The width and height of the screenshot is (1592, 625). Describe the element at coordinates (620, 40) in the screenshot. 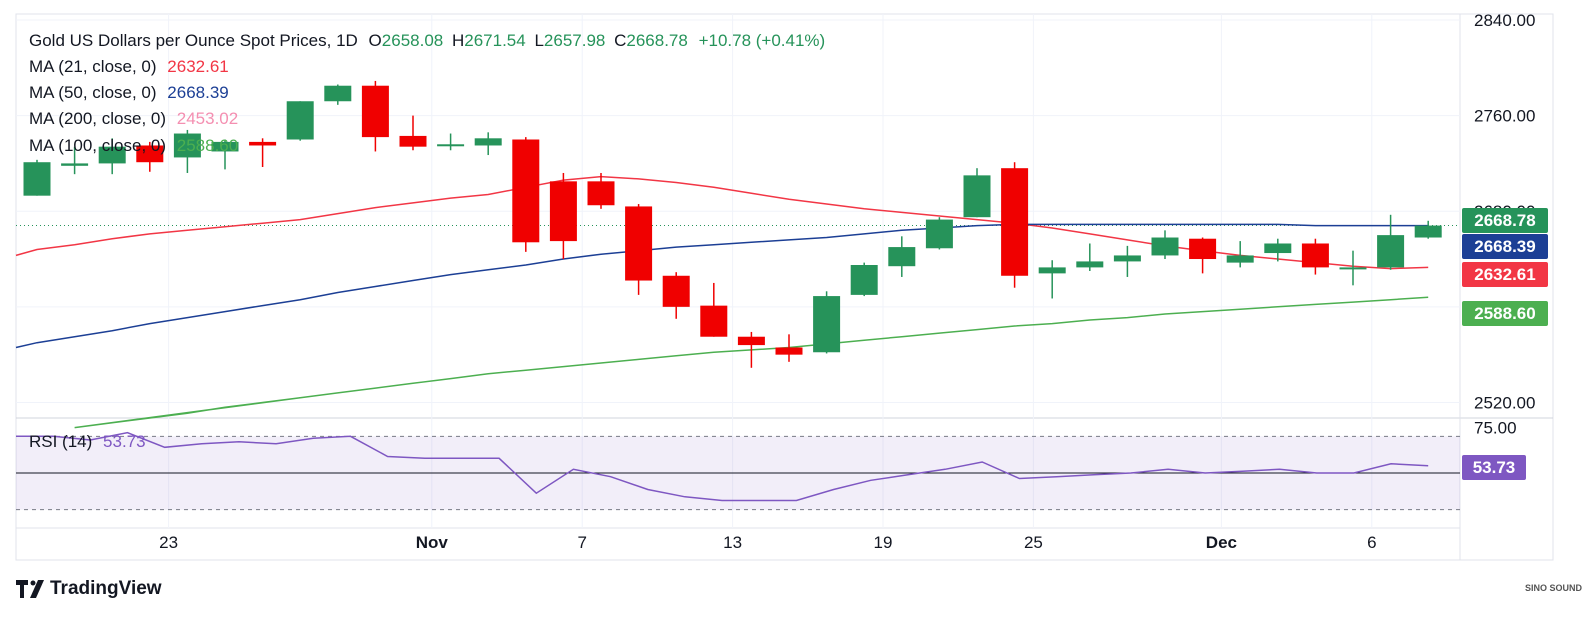

I see `legend-close-label: C` at that location.